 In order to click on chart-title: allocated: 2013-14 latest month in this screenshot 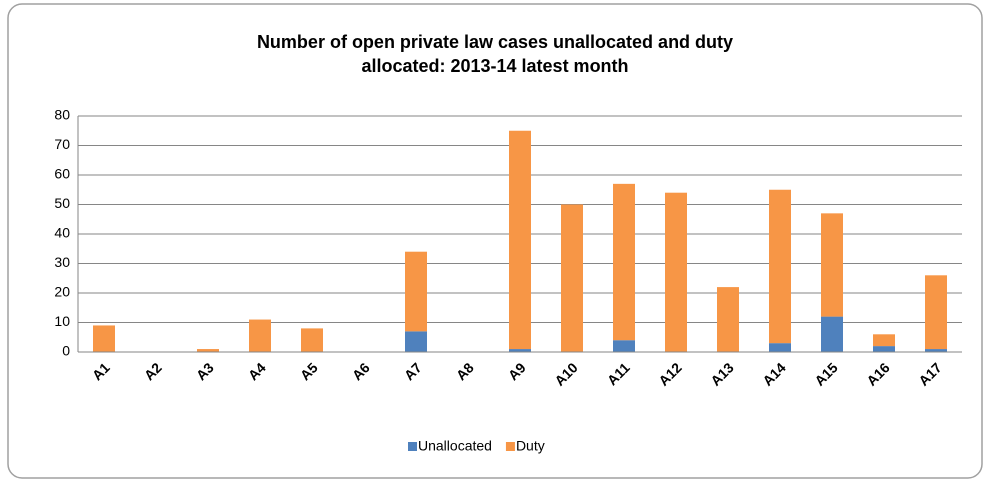, I will do `click(494, 66)`.